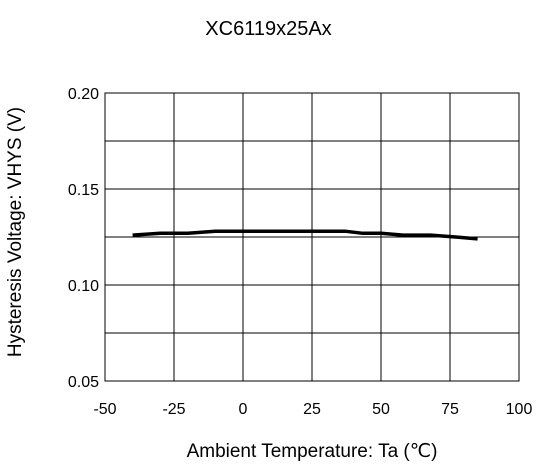  I want to click on x-tick-label: 0, so click(243, 409).